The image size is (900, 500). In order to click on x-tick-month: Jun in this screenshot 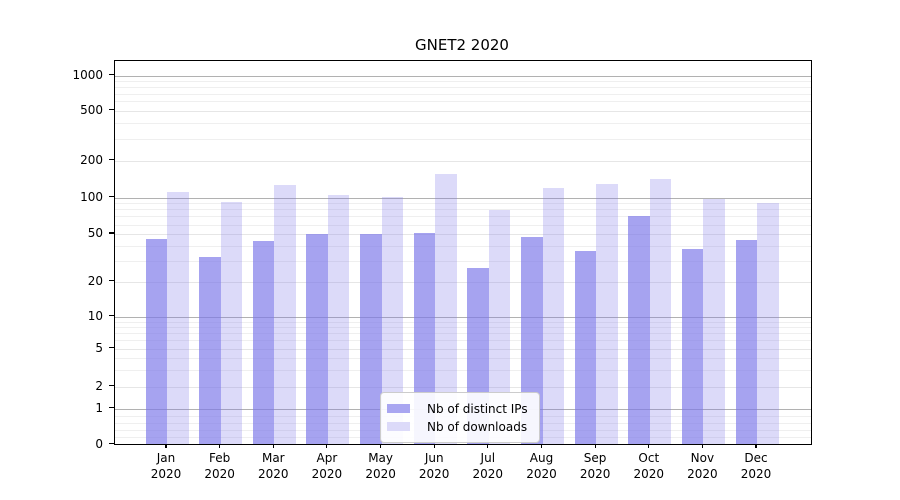, I will do `click(434, 458)`.